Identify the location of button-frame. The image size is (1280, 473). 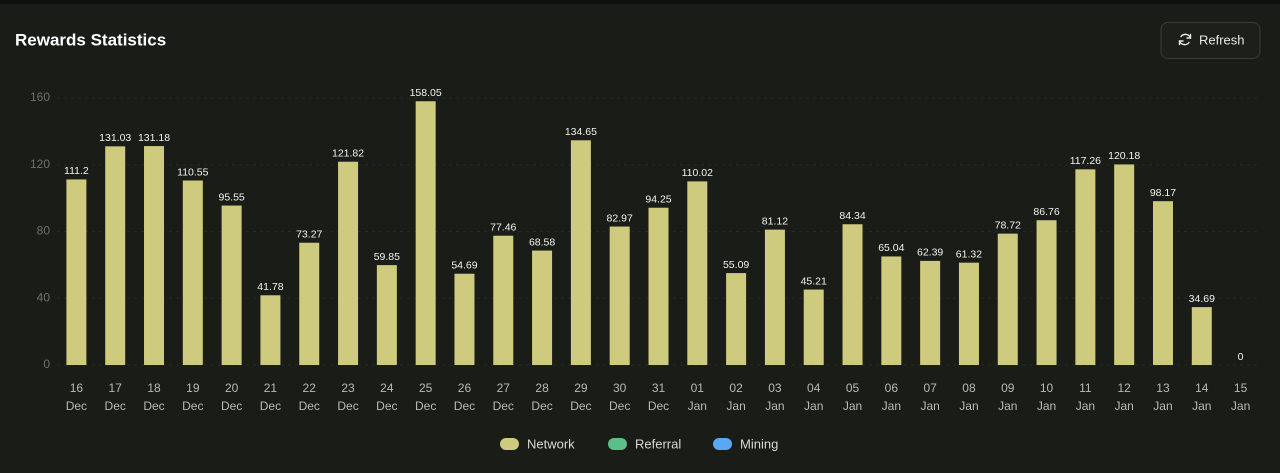
(1210, 40).